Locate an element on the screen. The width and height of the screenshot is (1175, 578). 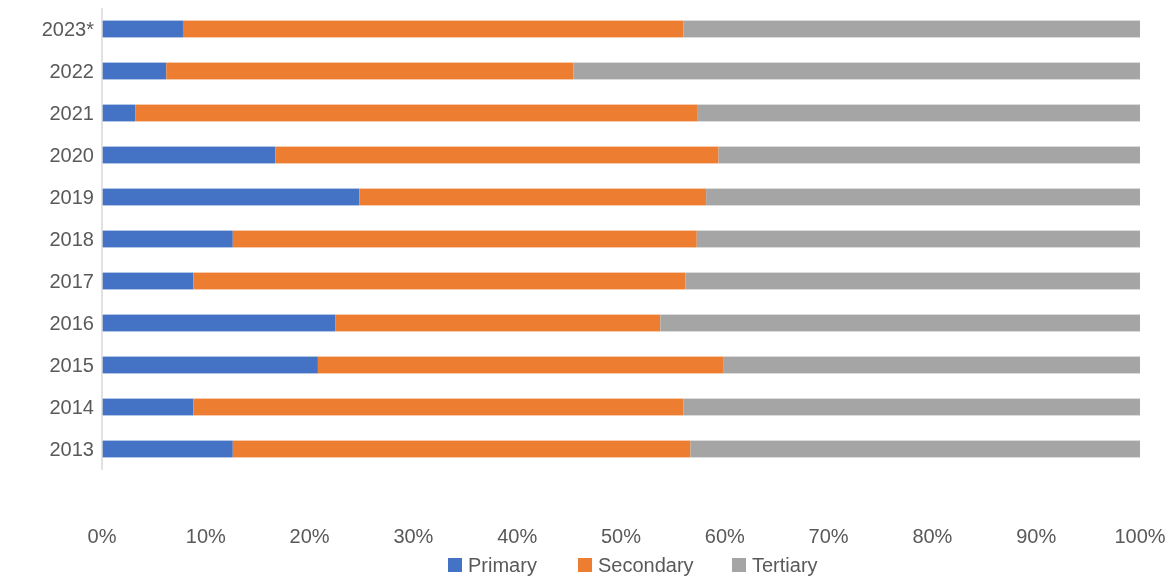
x-tick-label: 60% is located at coordinates (725, 536).